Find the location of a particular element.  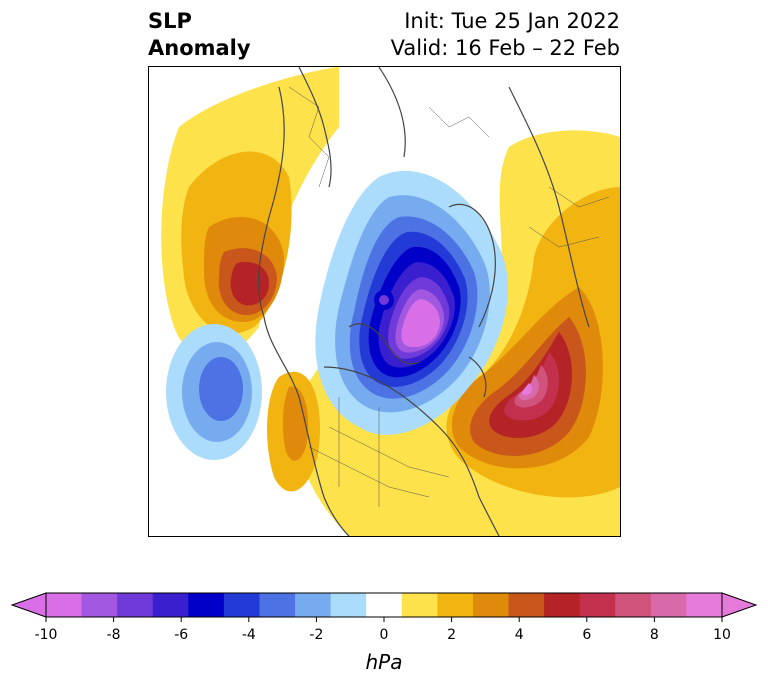

title-variable: SLP is located at coordinates (170, 21).